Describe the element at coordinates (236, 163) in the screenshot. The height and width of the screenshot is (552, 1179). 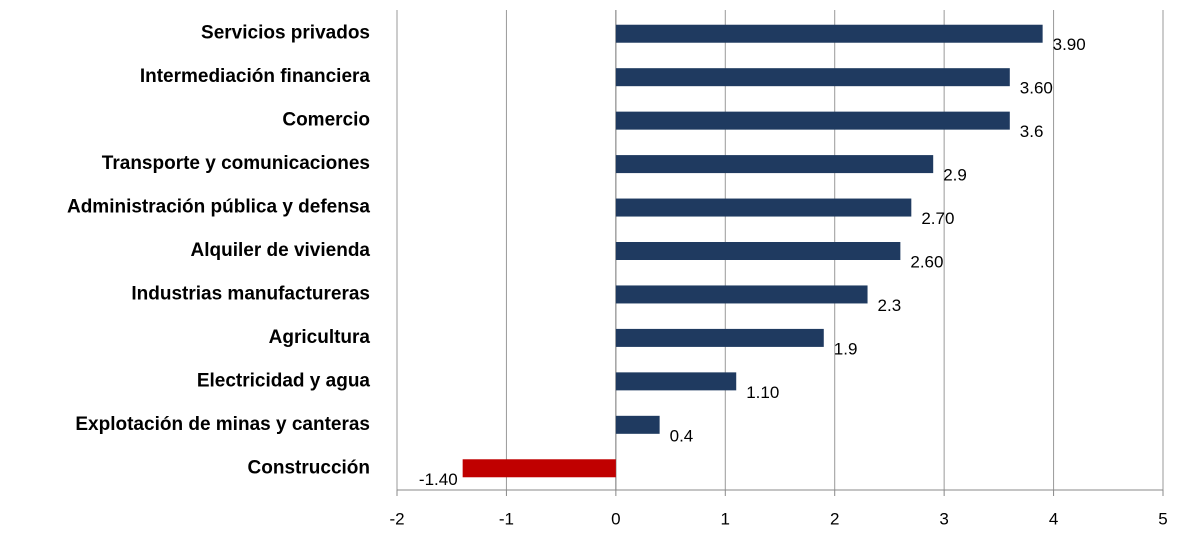
I see `category-label: Transporte y comunicaciones` at that location.